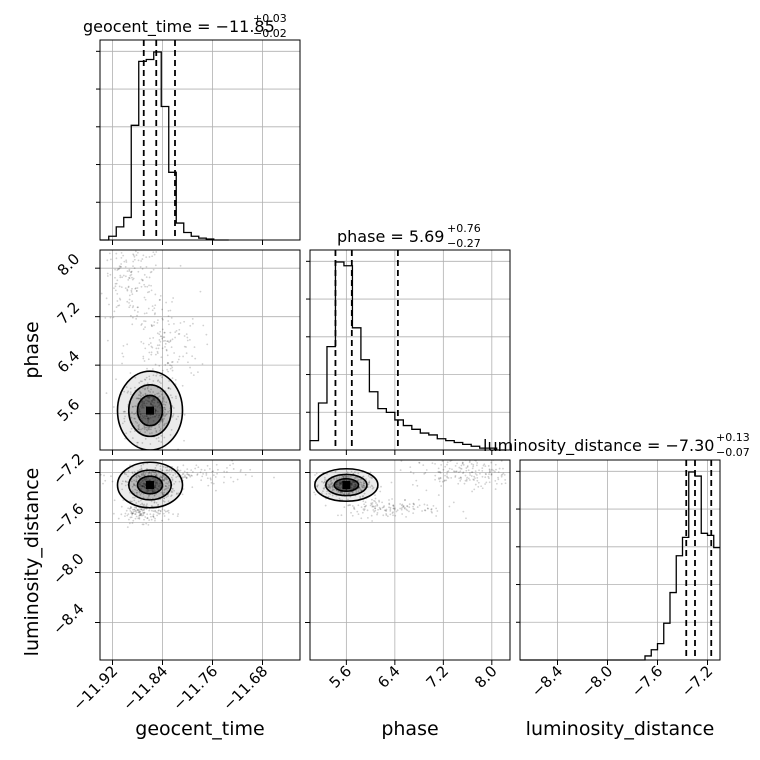 This screenshot has width=760, height=760. Describe the element at coordinates (346, 485) in the screenshot. I see `density-peak` at that location.